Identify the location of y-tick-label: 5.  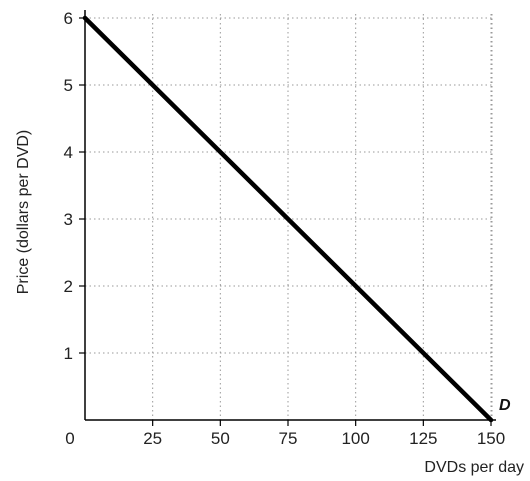
(68, 85).